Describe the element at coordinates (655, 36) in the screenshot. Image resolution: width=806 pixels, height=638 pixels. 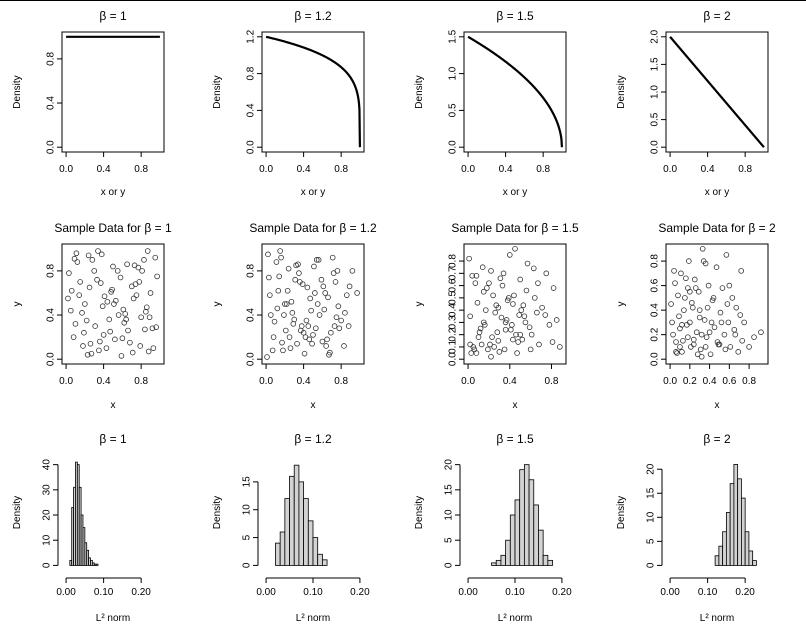
I see `y-tick-label: 2.0` at that location.